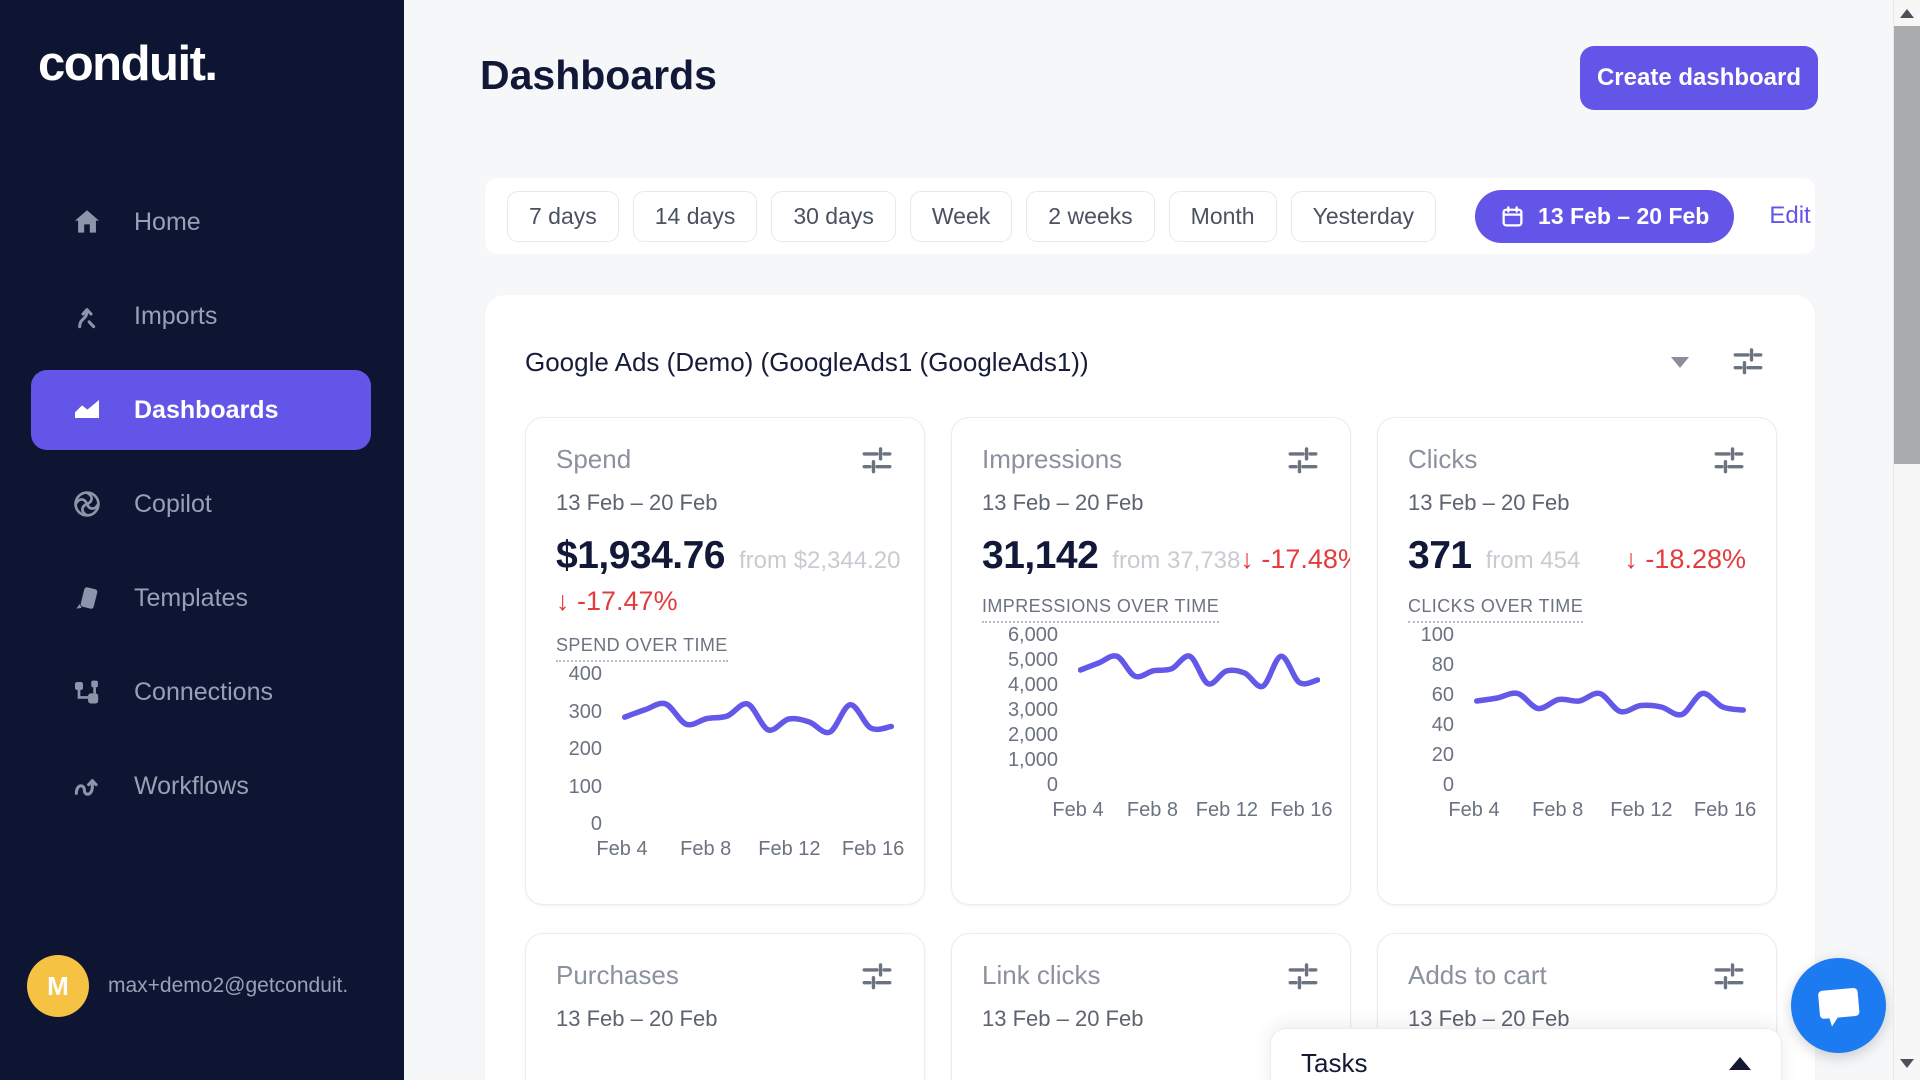 Image resolution: width=1920 pixels, height=1080 pixels. I want to click on sidebar-item-workflows: Workflows, so click(201, 786).